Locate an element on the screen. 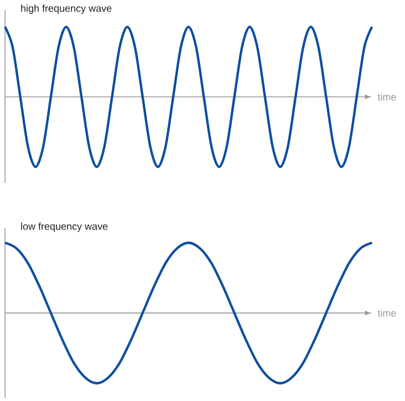  chart-title: low frequency wave is located at coordinates (64, 227).